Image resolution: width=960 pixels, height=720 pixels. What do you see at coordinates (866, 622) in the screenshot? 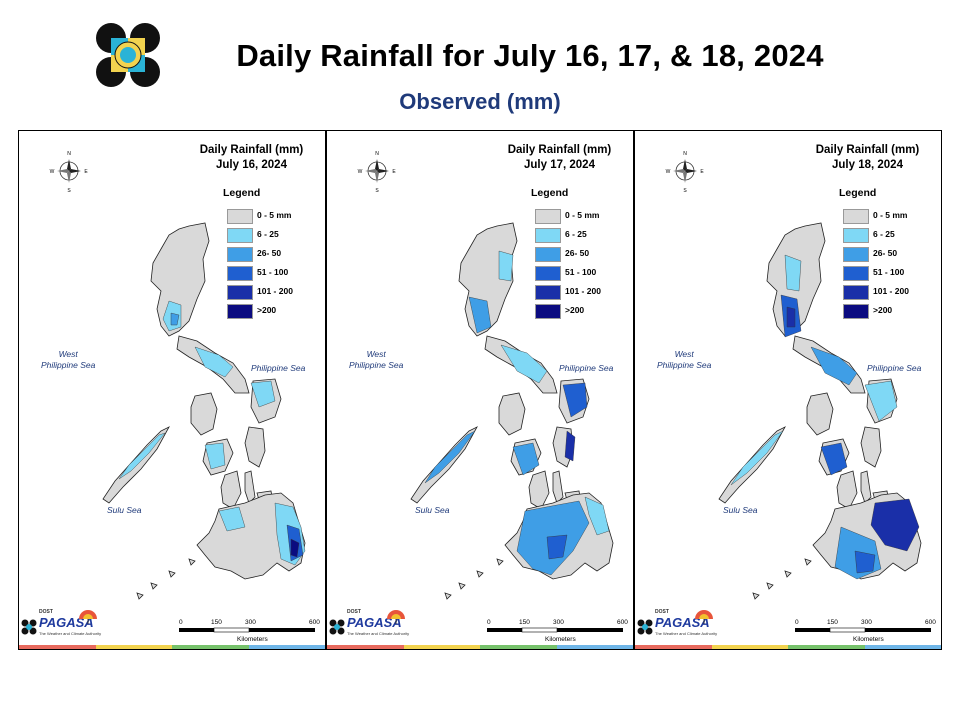
I see `scale-tick-label: 300` at bounding box center [866, 622].